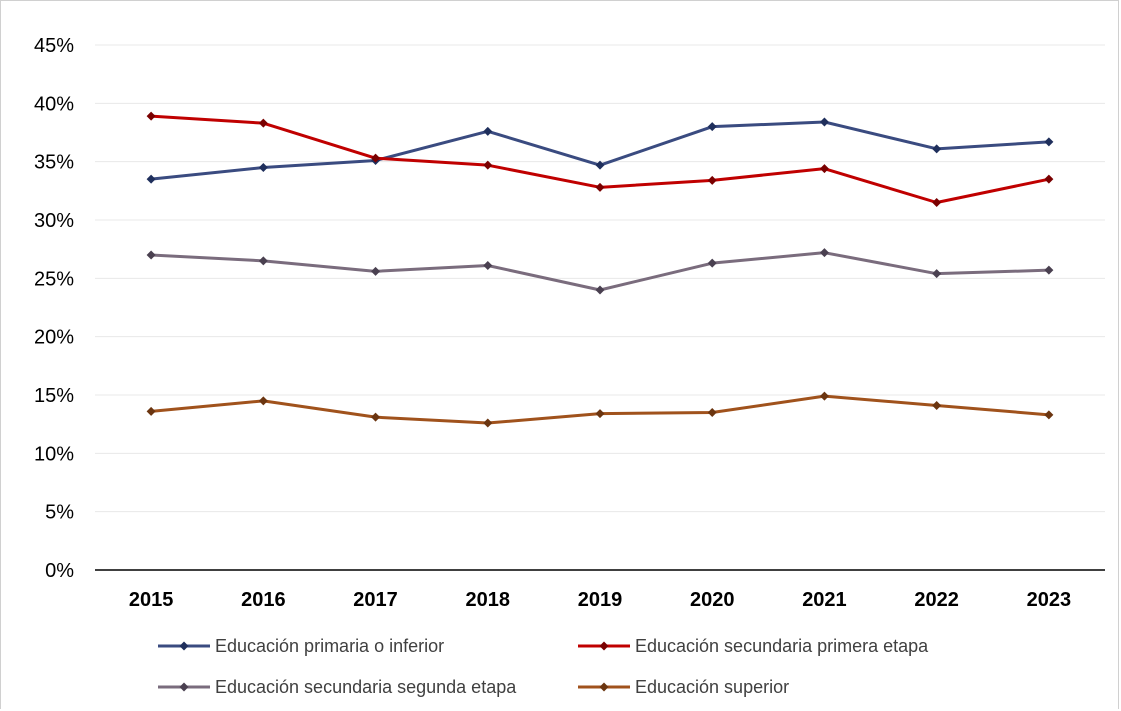 This screenshot has height=711, width=1121. I want to click on y-tick-label: 45%, so click(54, 46).